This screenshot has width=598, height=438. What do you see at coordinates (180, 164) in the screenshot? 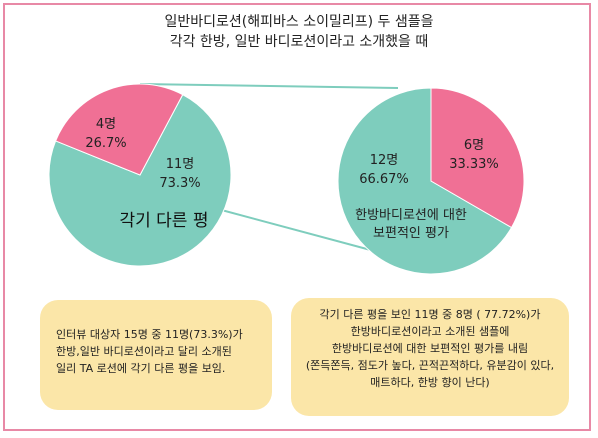
I see `pie-left-label-teal-count: 11명` at bounding box center [180, 164].